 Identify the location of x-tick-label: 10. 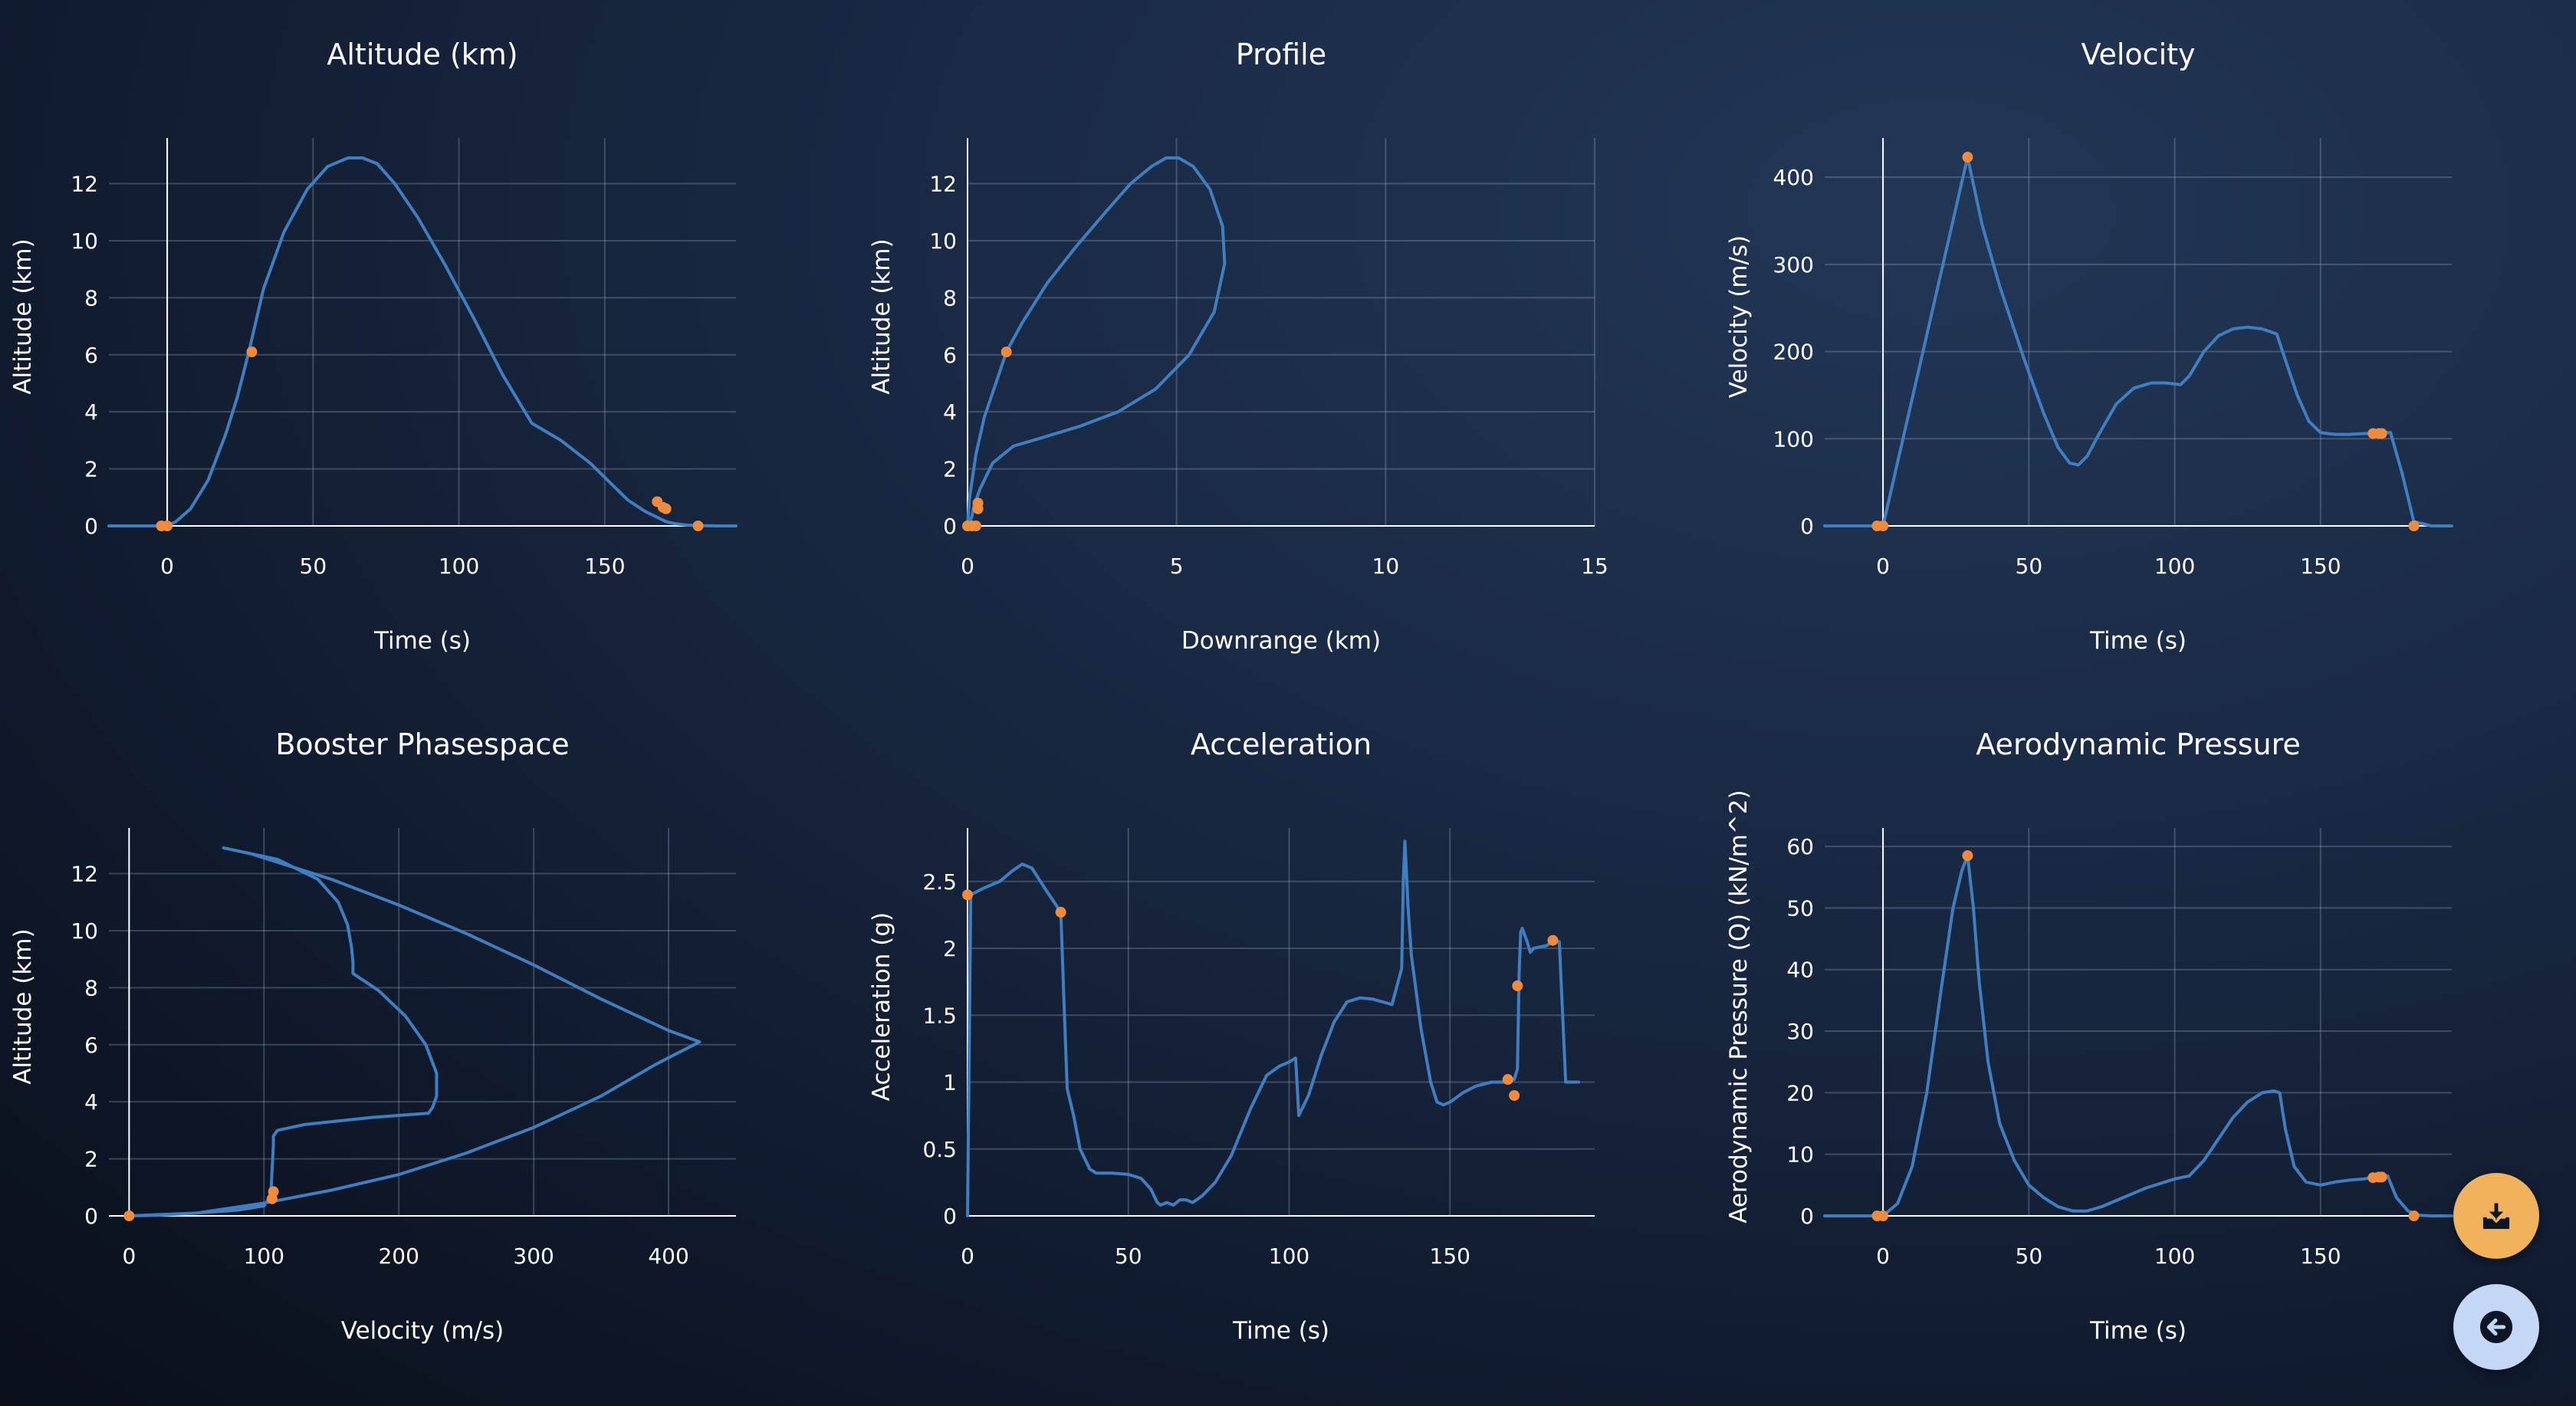
(1386, 567).